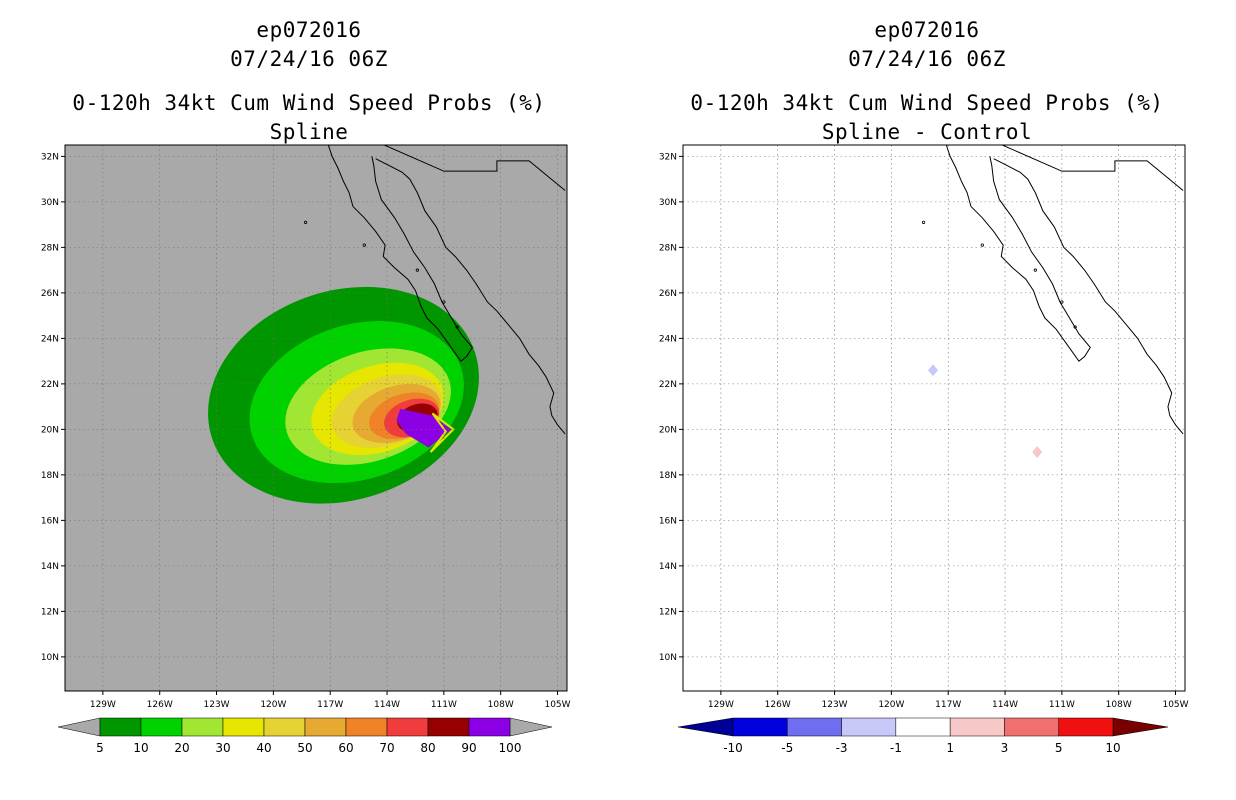 This screenshot has height=800, width=1236. I want to click on colorbar-label: 3, so click(1005, 748).